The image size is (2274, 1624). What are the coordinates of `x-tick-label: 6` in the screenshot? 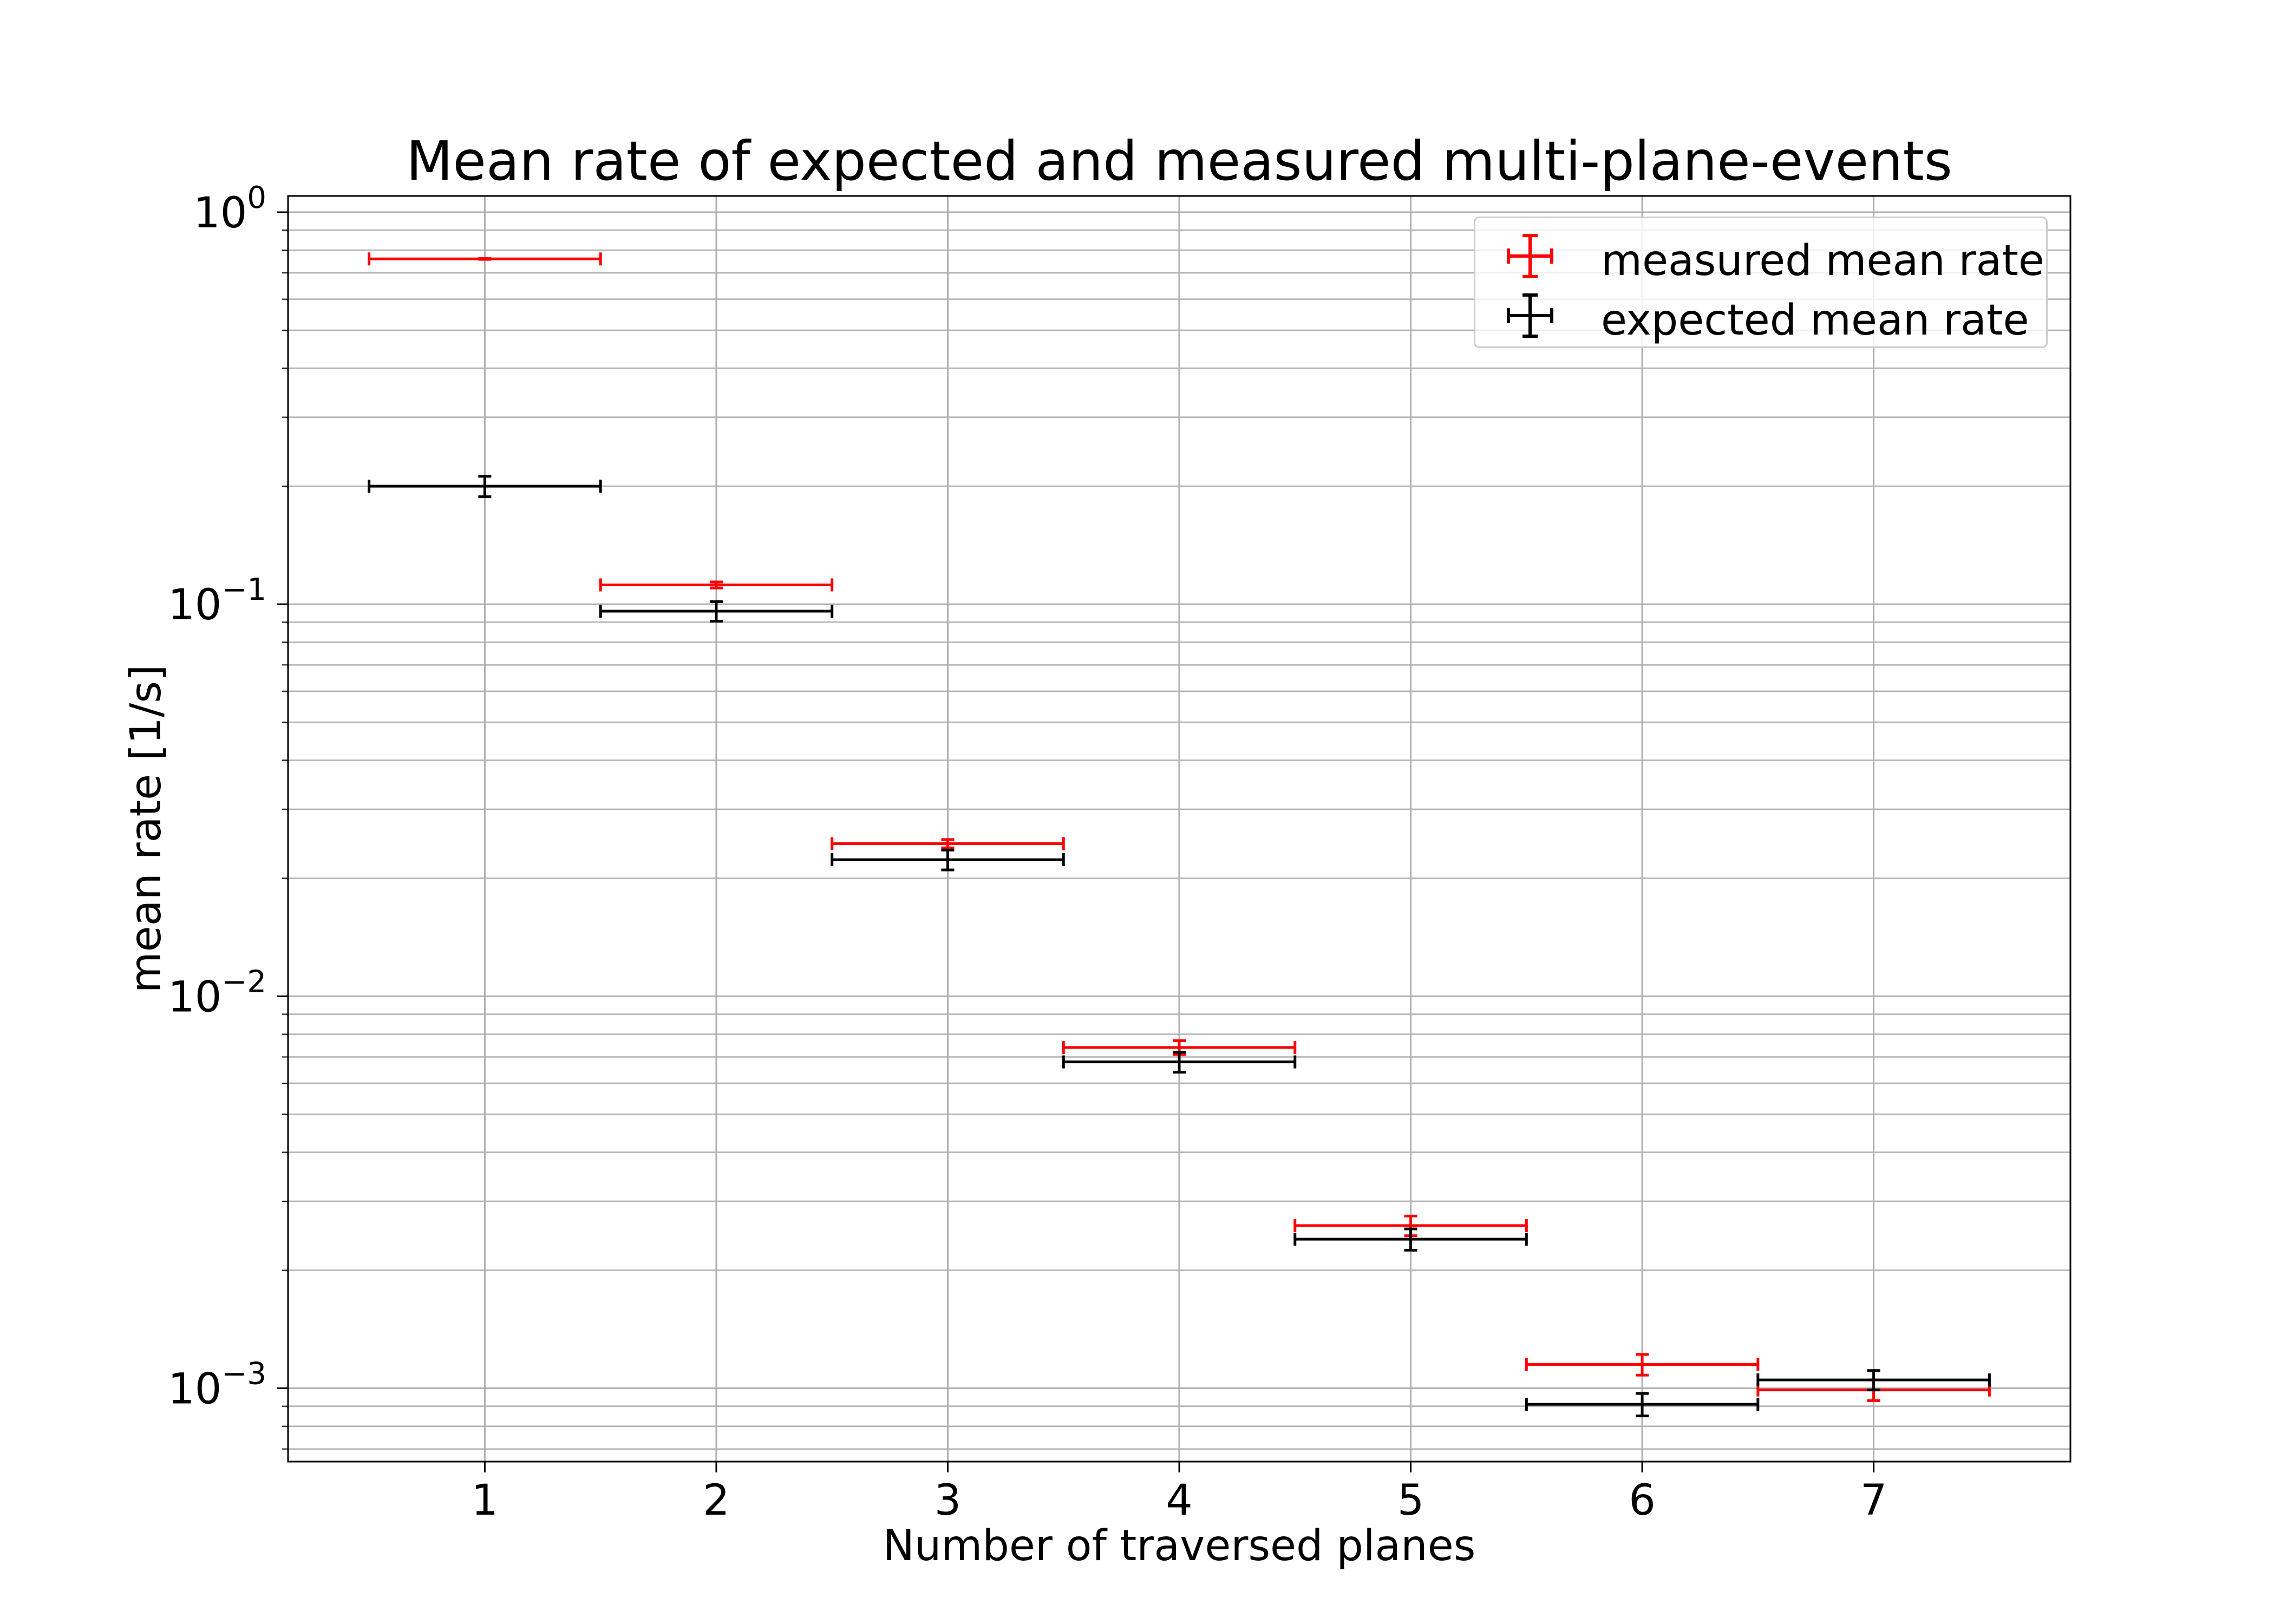 It's located at (1643, 1500).